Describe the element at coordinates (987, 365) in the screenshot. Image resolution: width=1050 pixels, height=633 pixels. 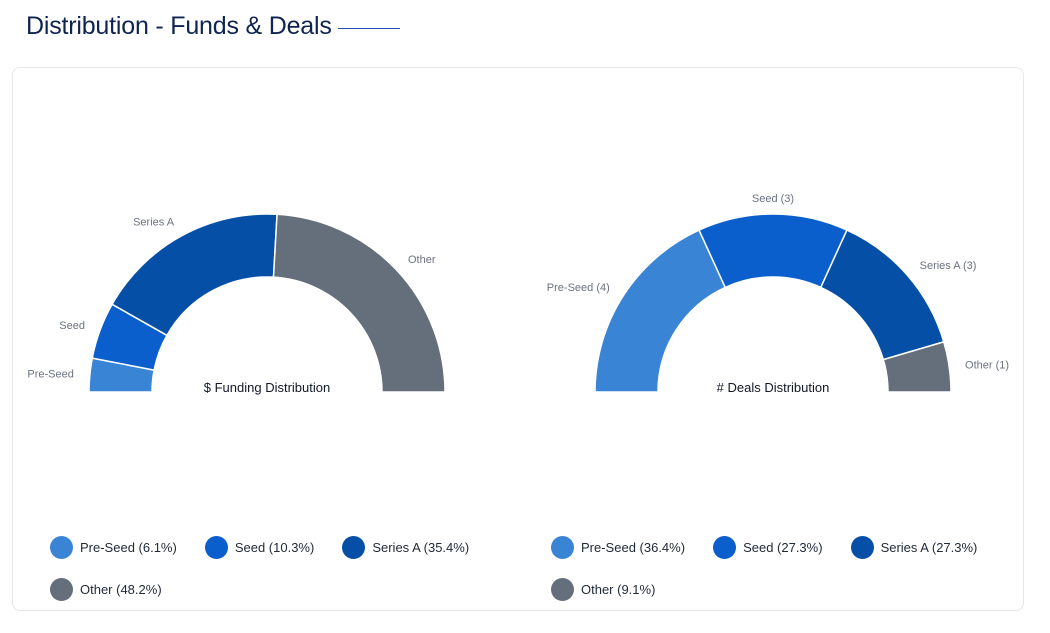
I see `deals-slice-label-other: Other (1)` at that location.